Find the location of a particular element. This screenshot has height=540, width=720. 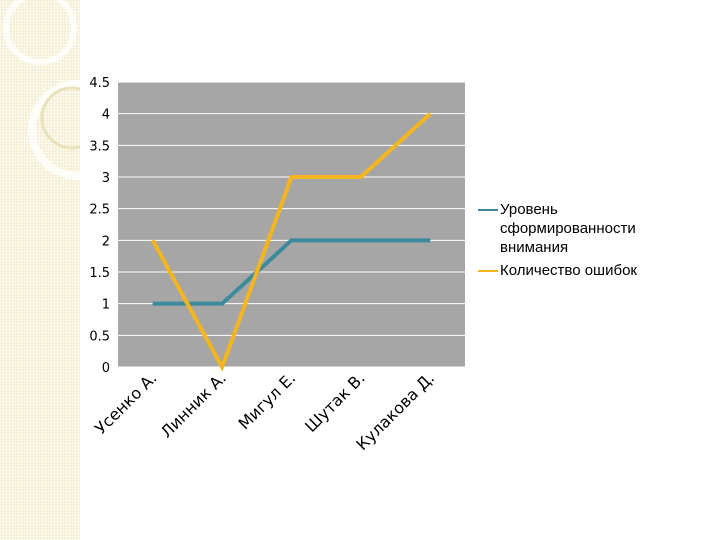

legend-swatch-attention is located at coordinates (488, 210).